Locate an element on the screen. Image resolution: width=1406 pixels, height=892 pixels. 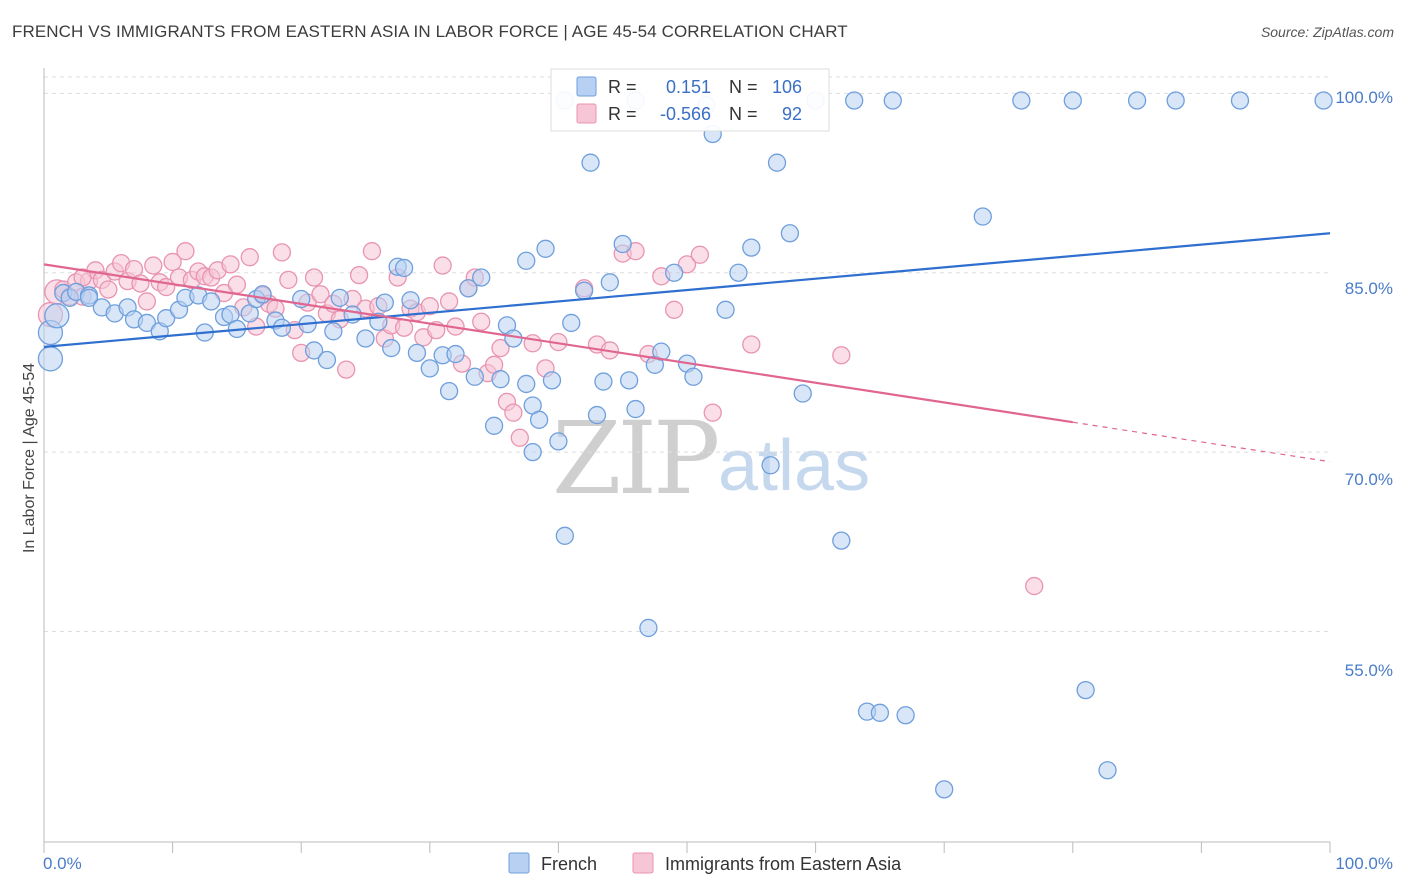
trend-line-french is located at coordinates (687, 290).